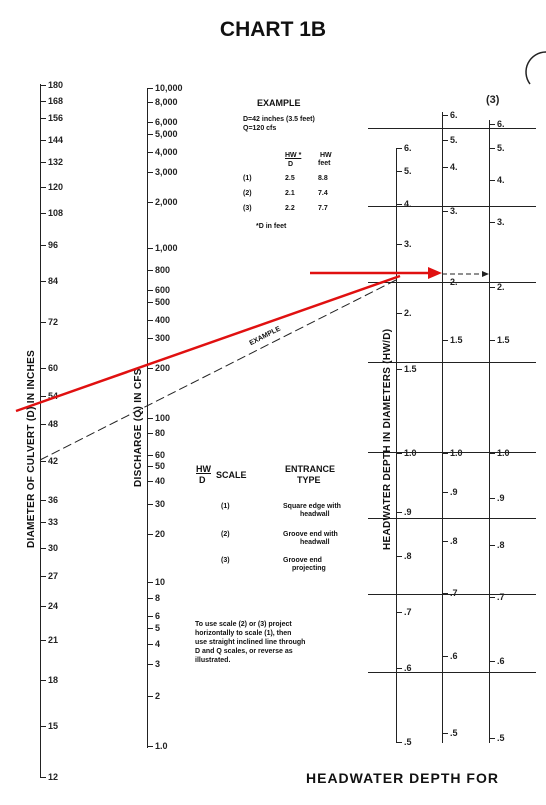 This screenshot has height=805, width=546. Describe the element at coordinates (454, 733) in the screenshot. I see `hw-scale2-tick-label: .5` at that location.